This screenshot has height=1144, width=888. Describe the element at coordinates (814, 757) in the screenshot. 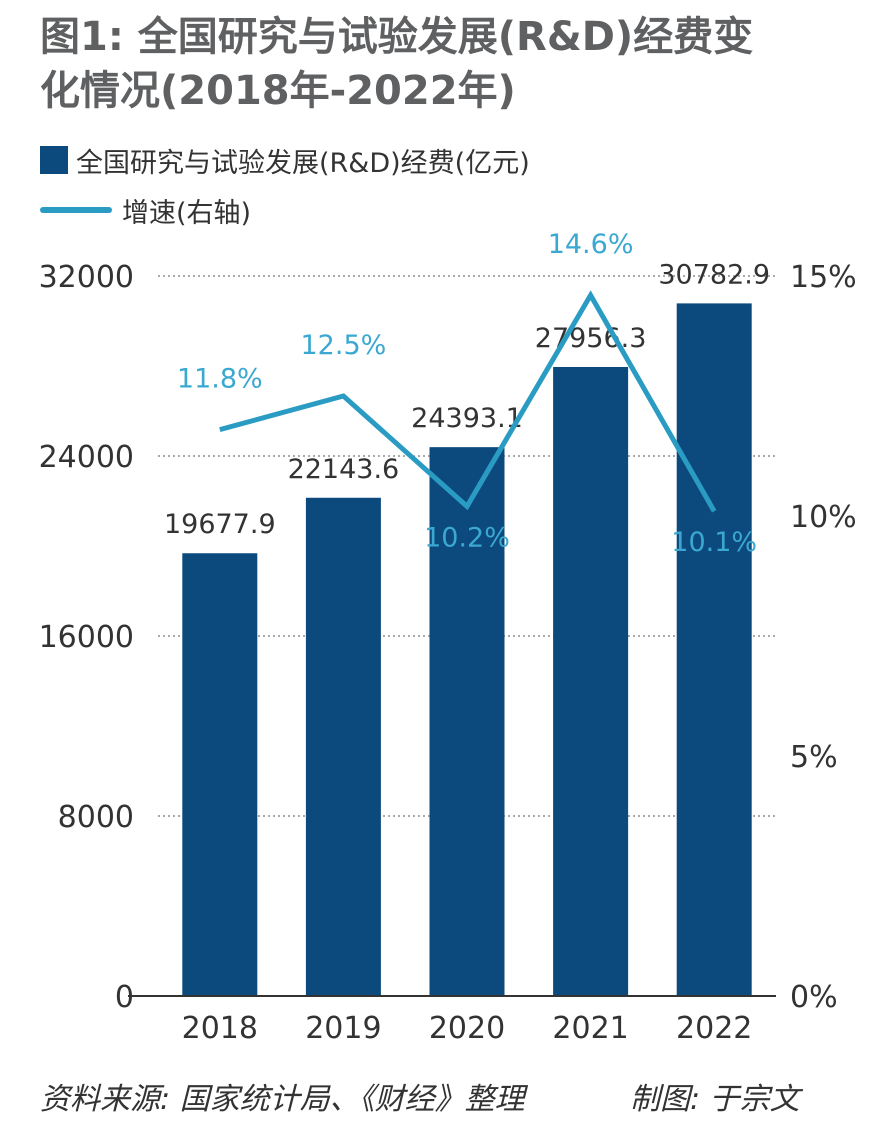

I see `y-right-tick-label: 5%` at that location.